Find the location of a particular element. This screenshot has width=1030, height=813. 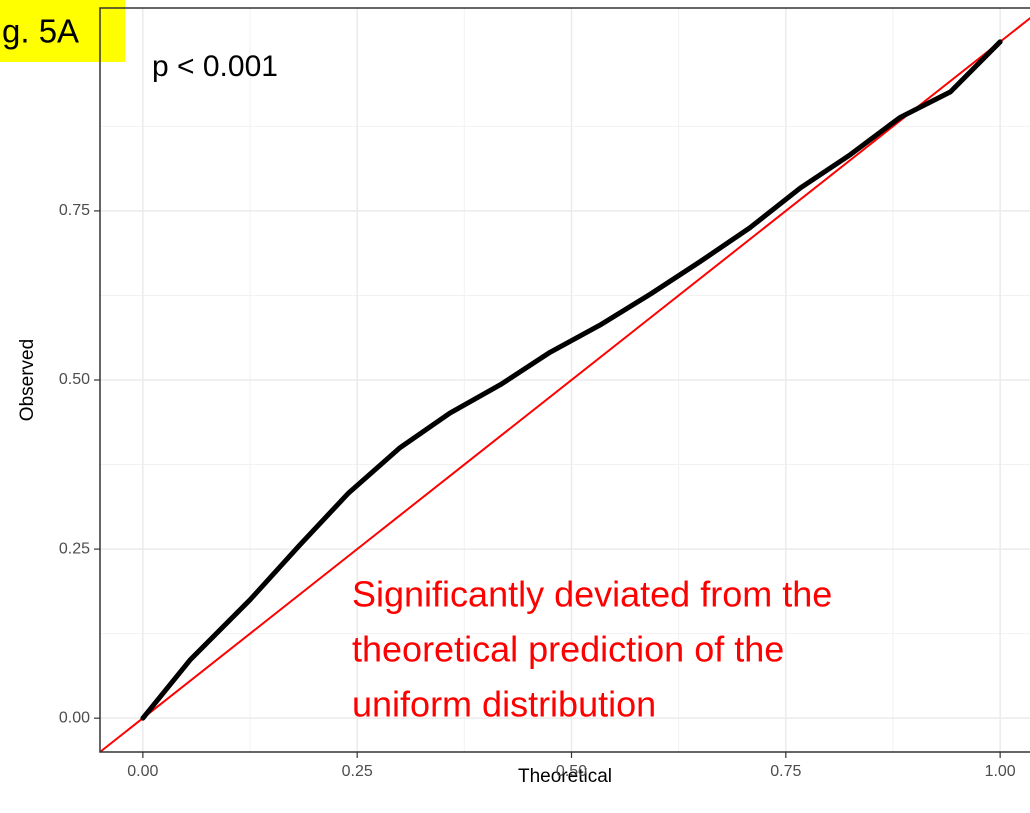

y-tick-label: 0.25 is located at coordinates (74, 548).